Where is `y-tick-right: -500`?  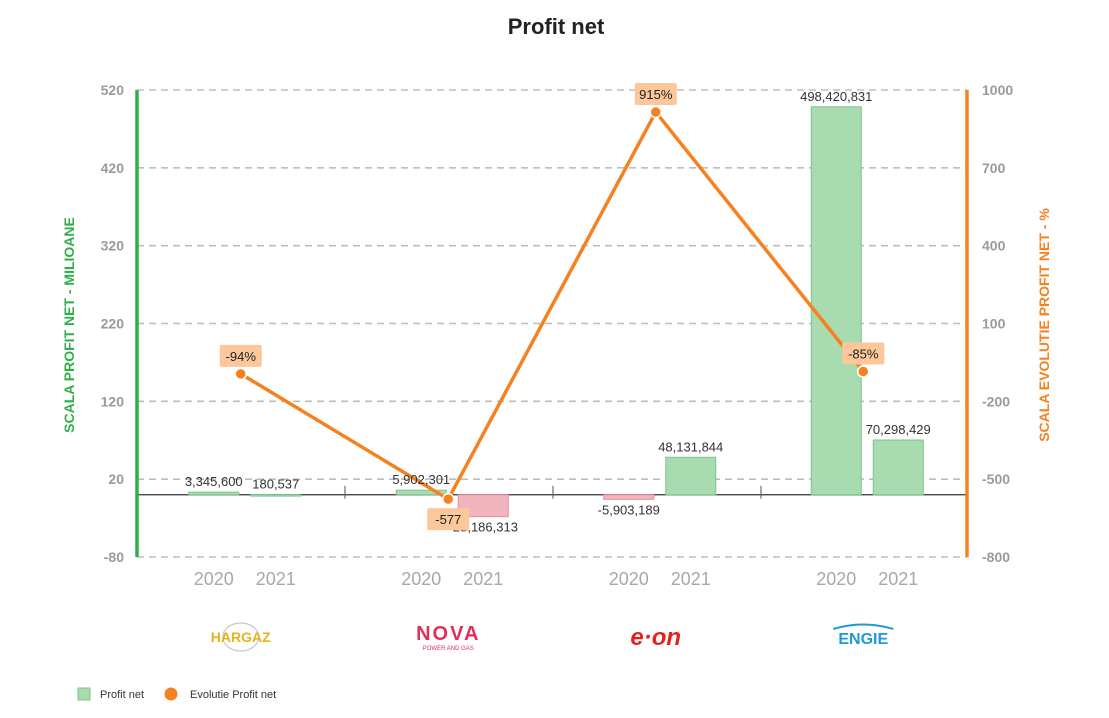
y-tick-right: -500 is located at coordinates (996, 479).